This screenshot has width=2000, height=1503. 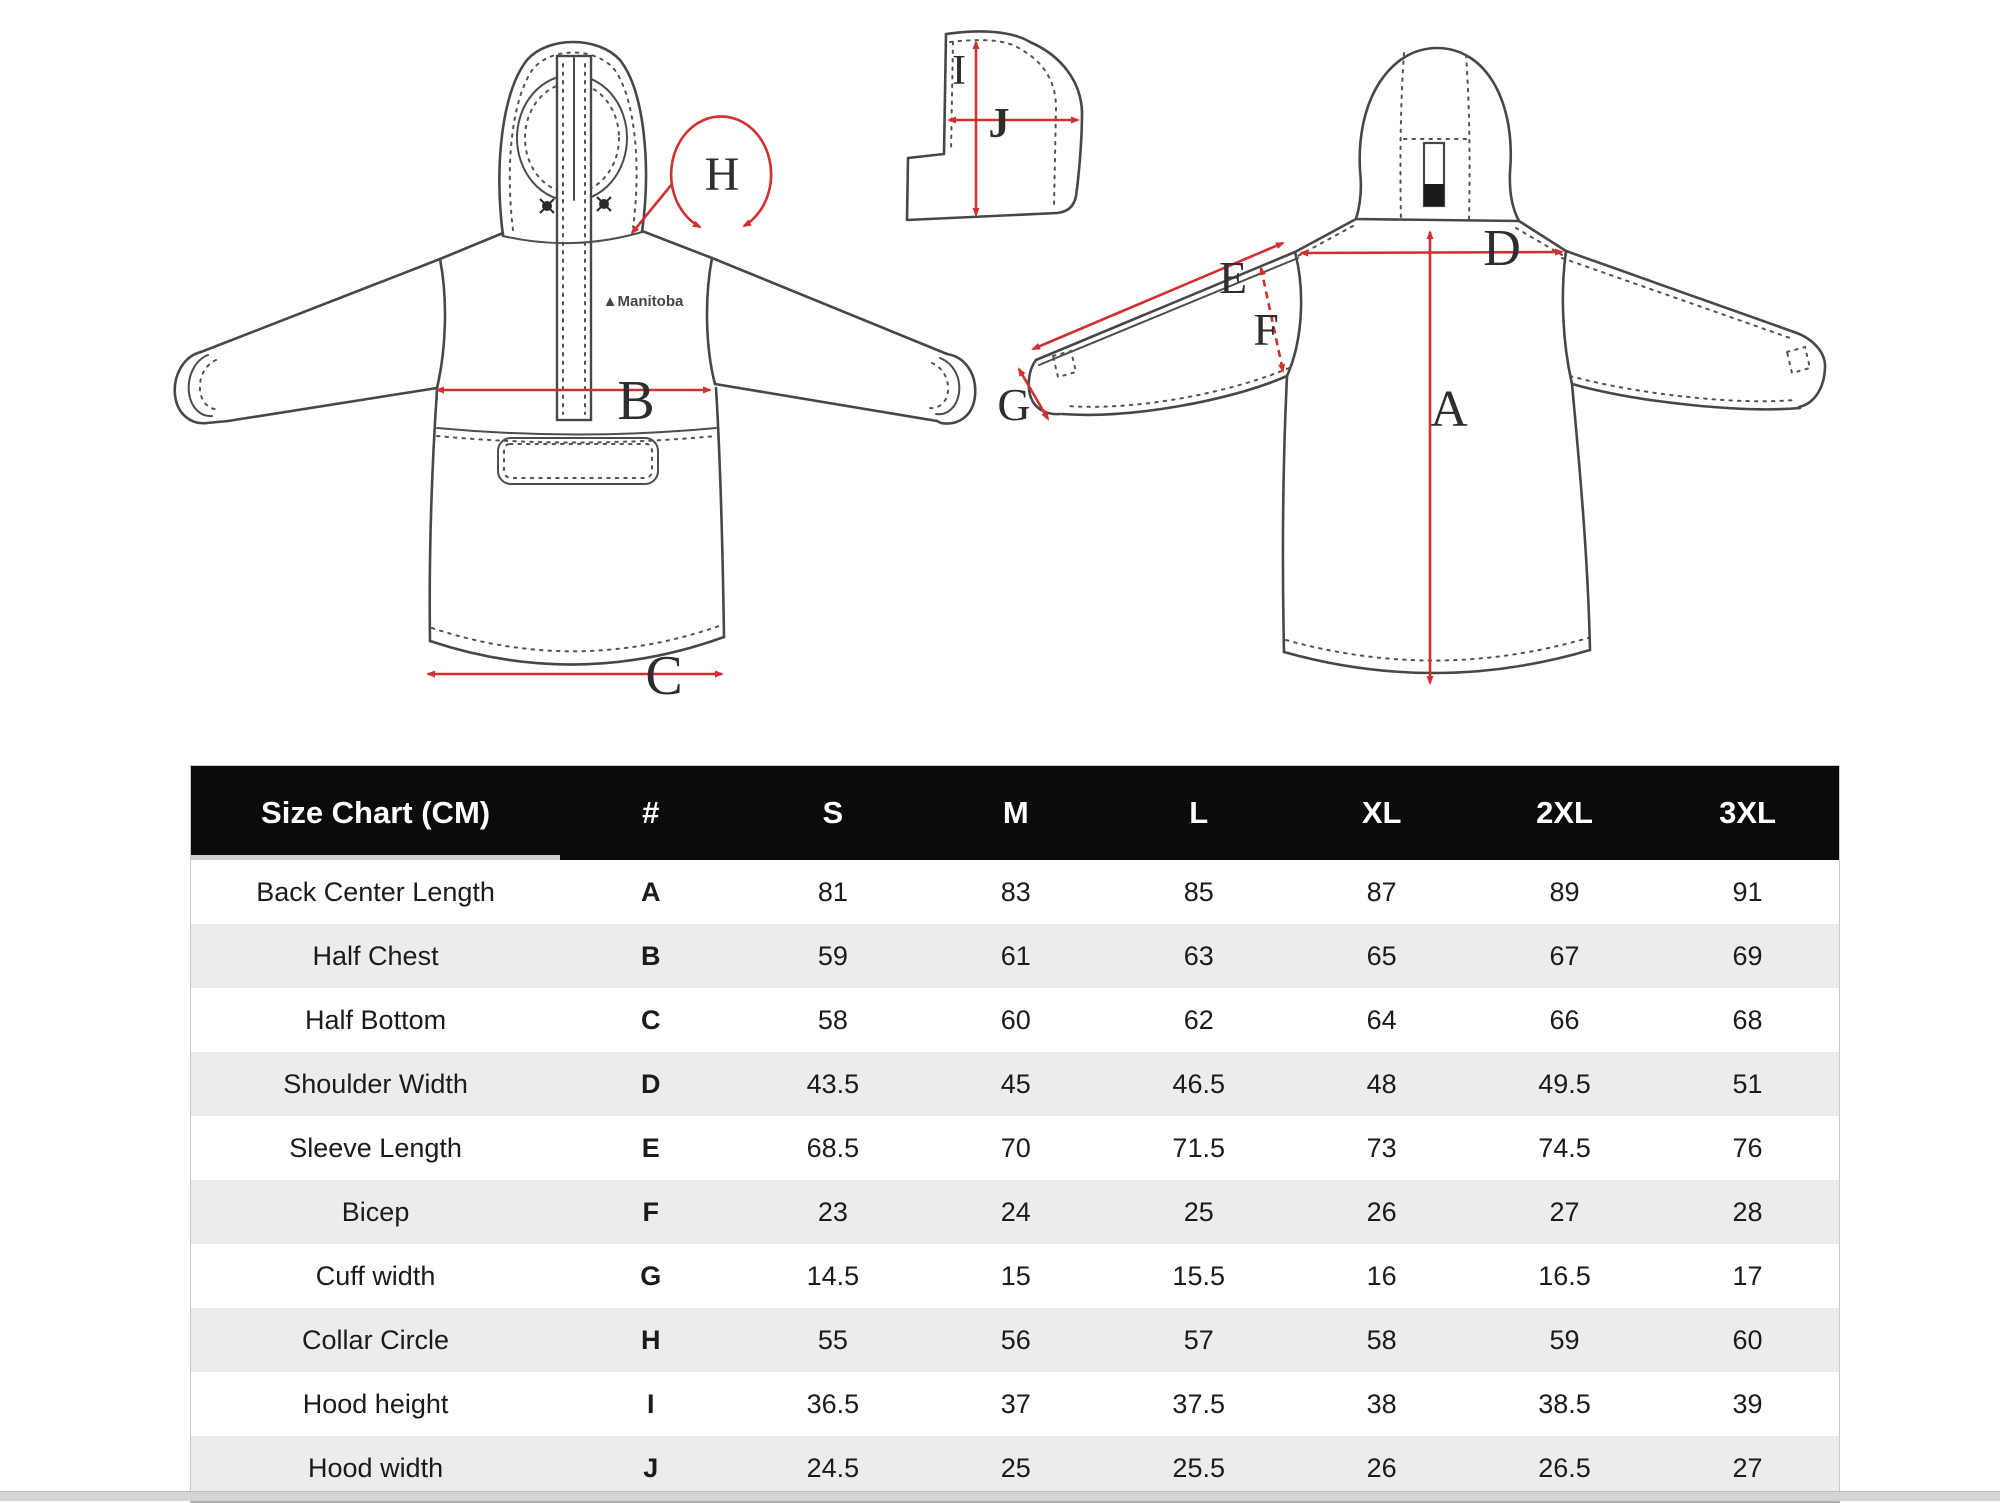 I want to click on measurement-value-3xl: 39, so click(x=1747, y=1403).